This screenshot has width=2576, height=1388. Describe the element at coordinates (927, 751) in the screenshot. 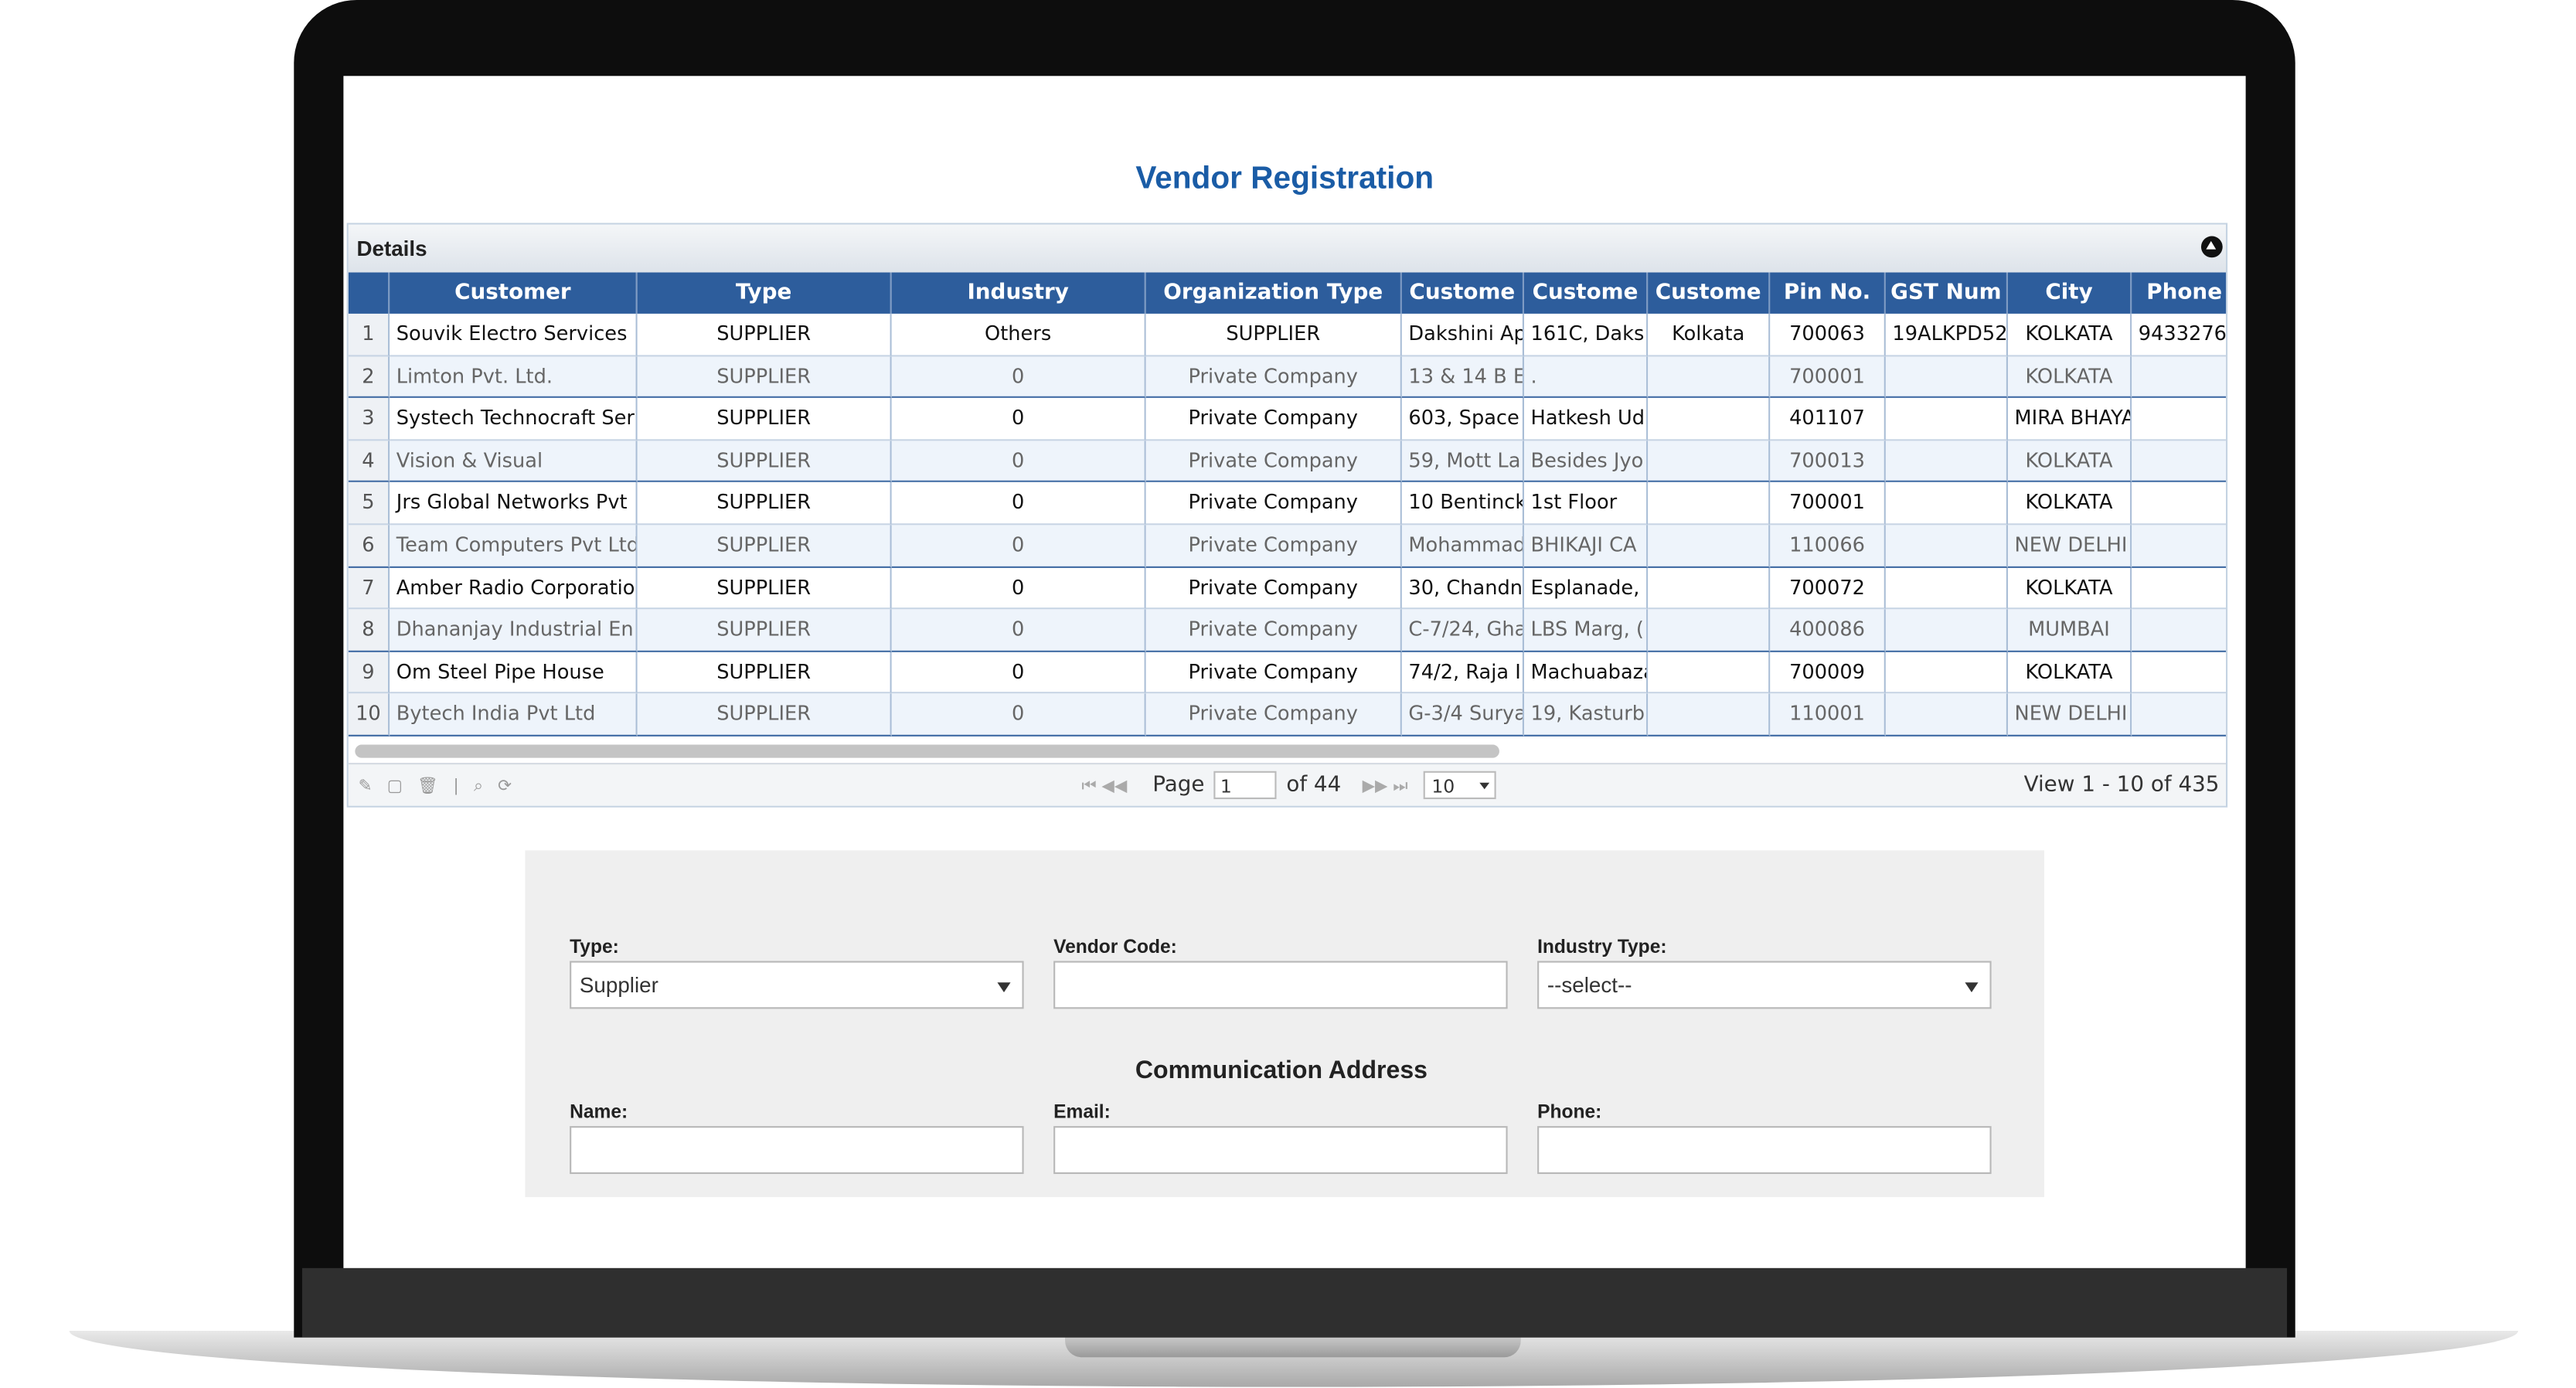

I see `scrollbar-thumb` at that location.